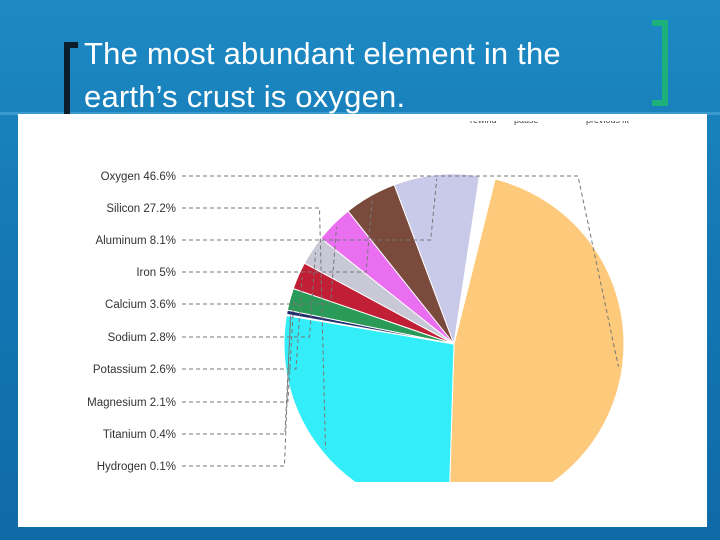 This screenshot has width=720, height=540. I want to click on leader-line-calcium, so click(260, 265).